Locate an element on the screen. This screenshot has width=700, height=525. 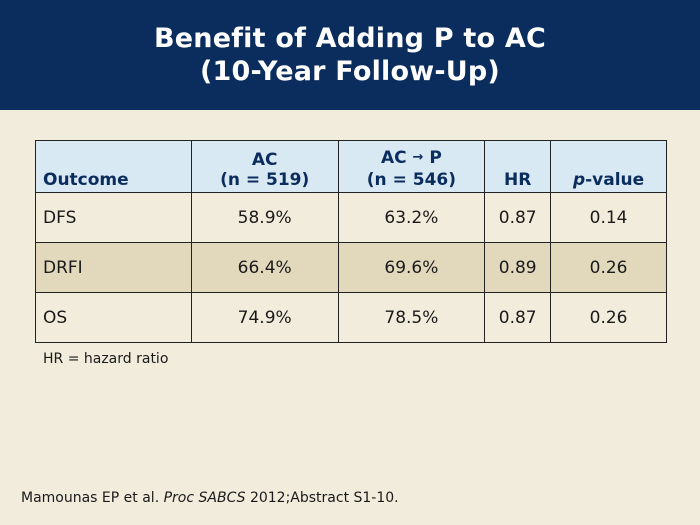
right-arrow-icon: → is located at coordinates (418, 157).